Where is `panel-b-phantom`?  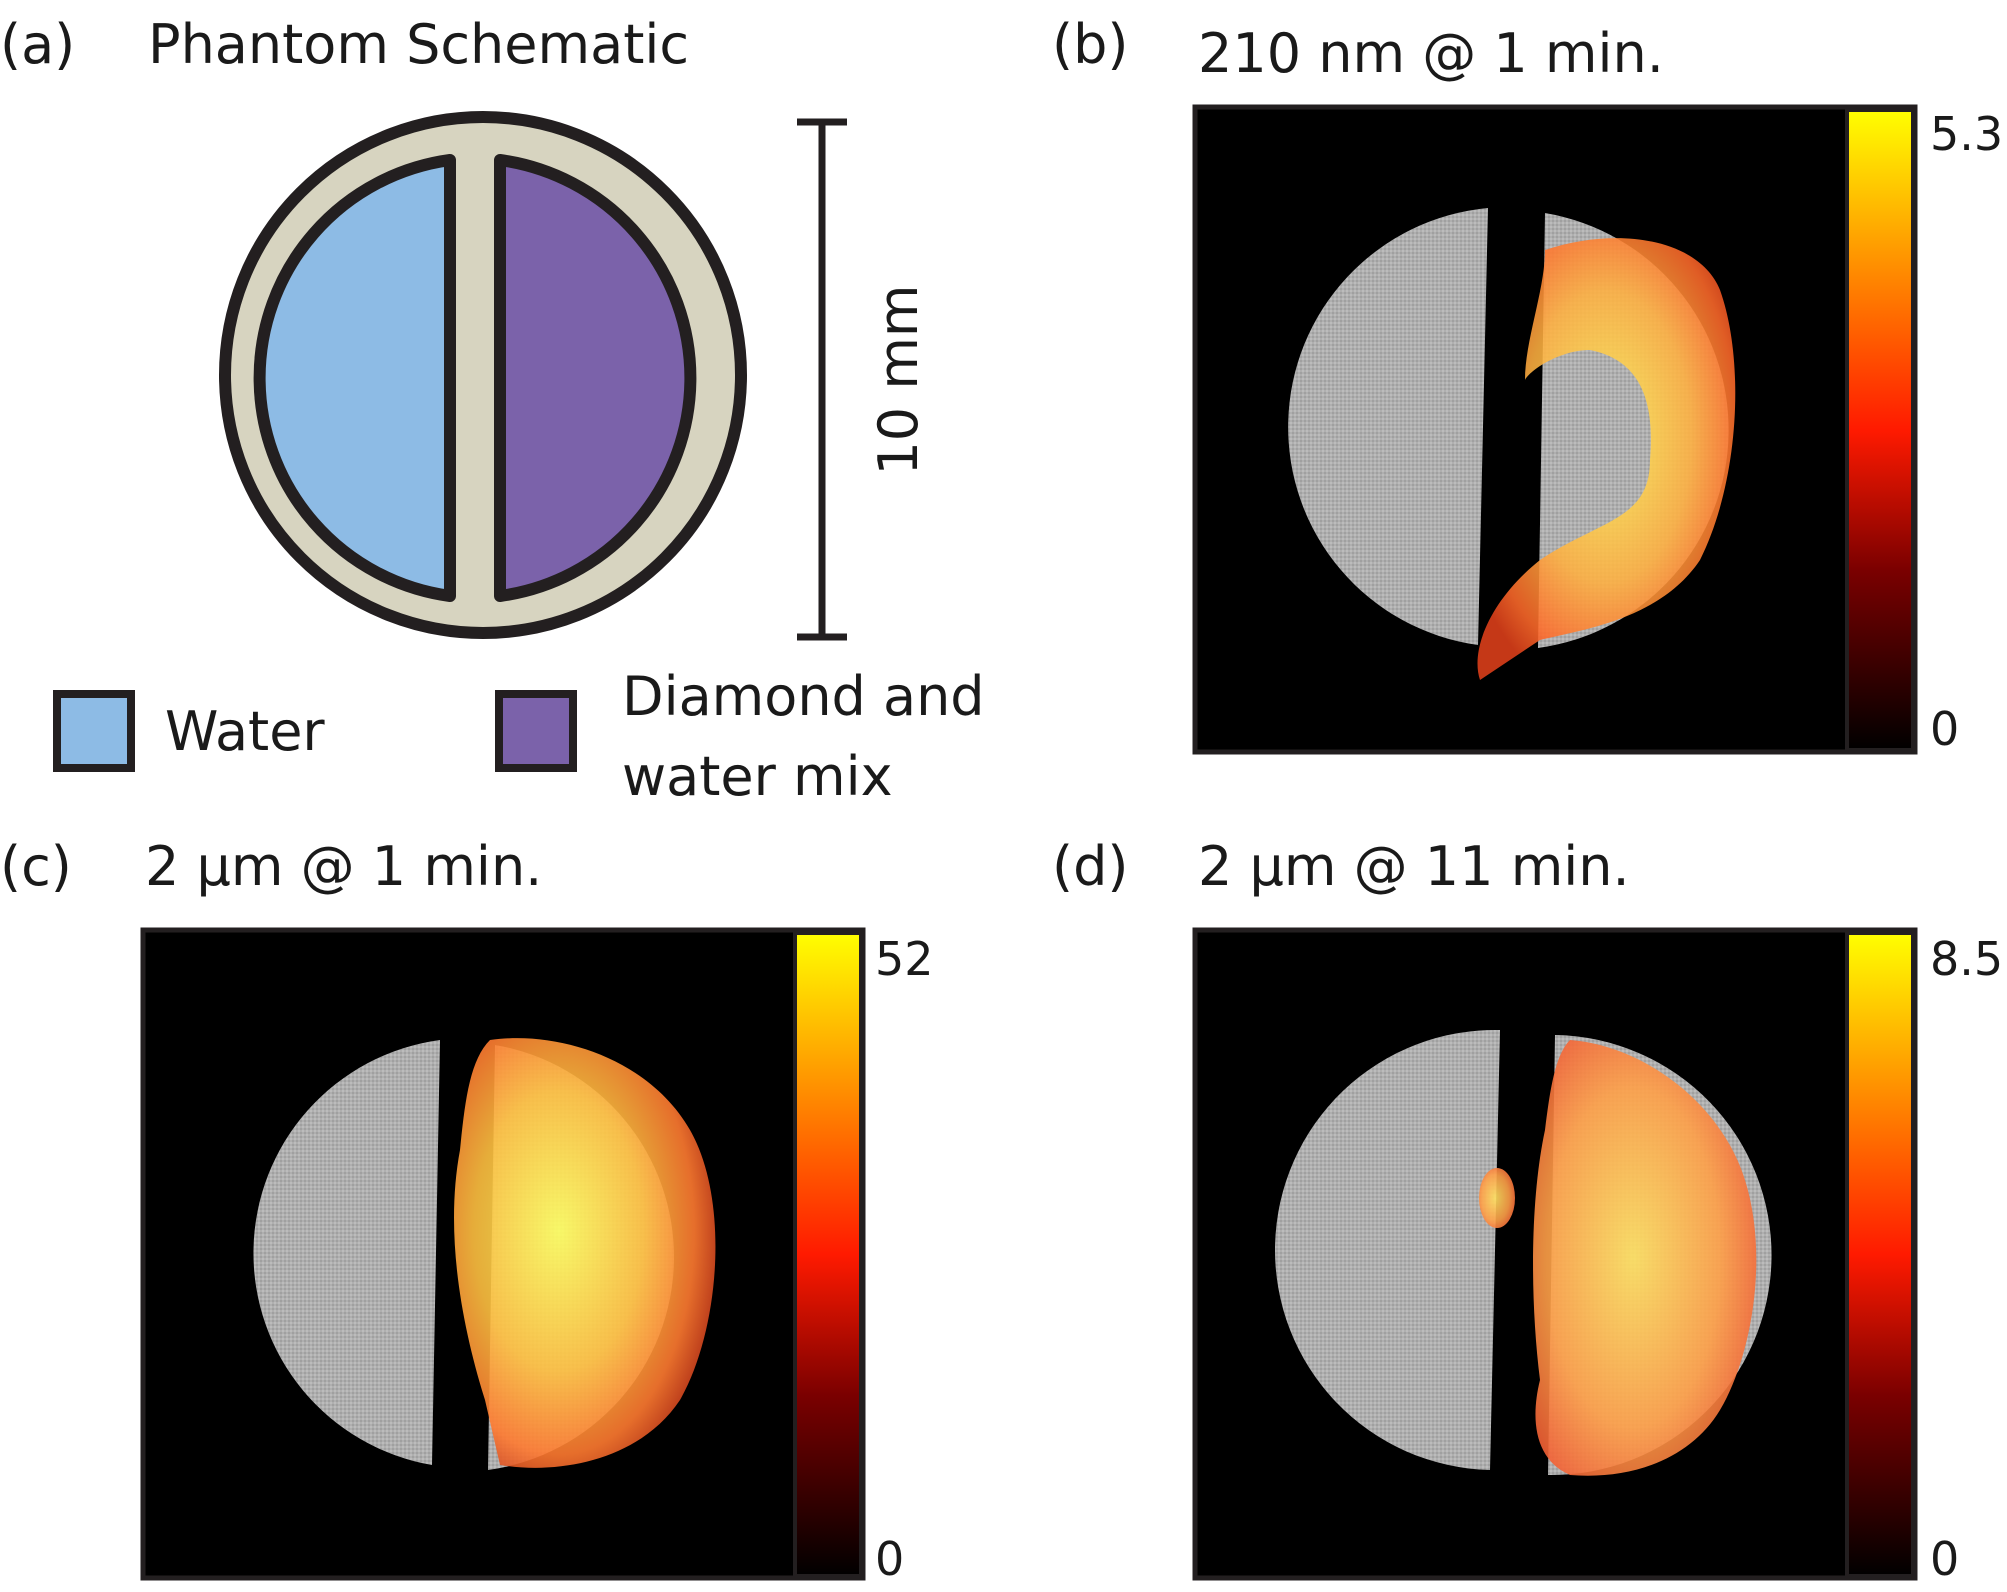 panel-b-phantom is located at coordinates (1512, 444).